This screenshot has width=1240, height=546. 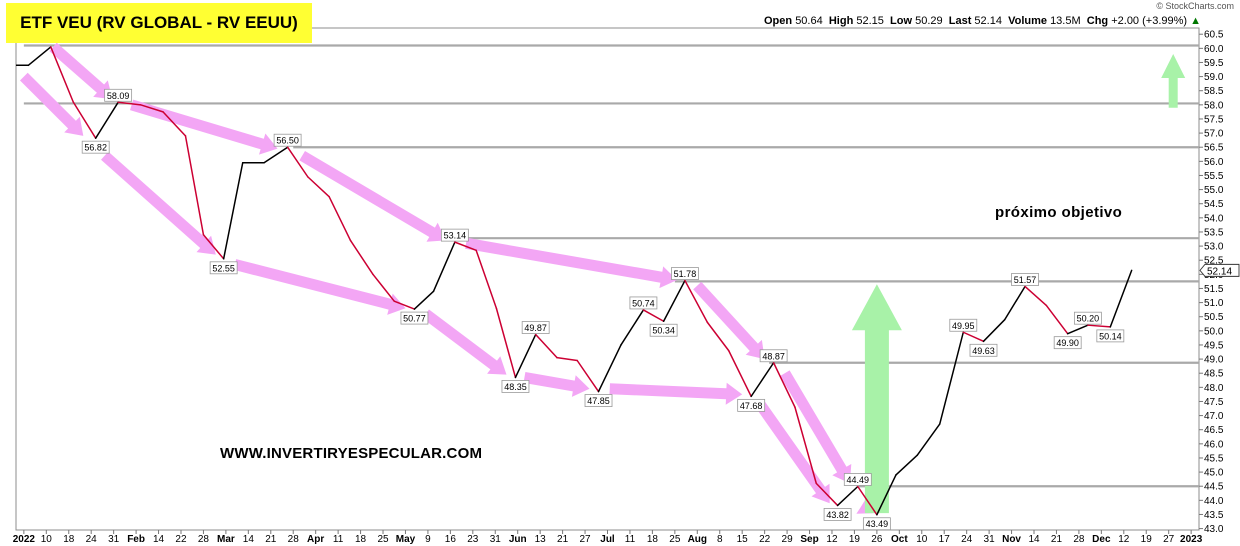 I want to click on annotation-label-14: 43.82, so click(x=837, y=515).